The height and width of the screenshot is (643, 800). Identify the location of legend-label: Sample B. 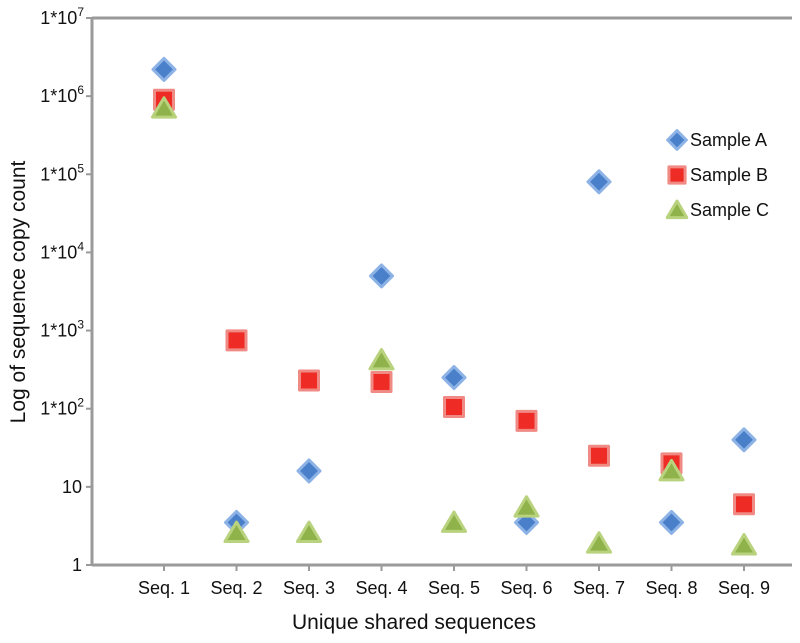
(729, 175).